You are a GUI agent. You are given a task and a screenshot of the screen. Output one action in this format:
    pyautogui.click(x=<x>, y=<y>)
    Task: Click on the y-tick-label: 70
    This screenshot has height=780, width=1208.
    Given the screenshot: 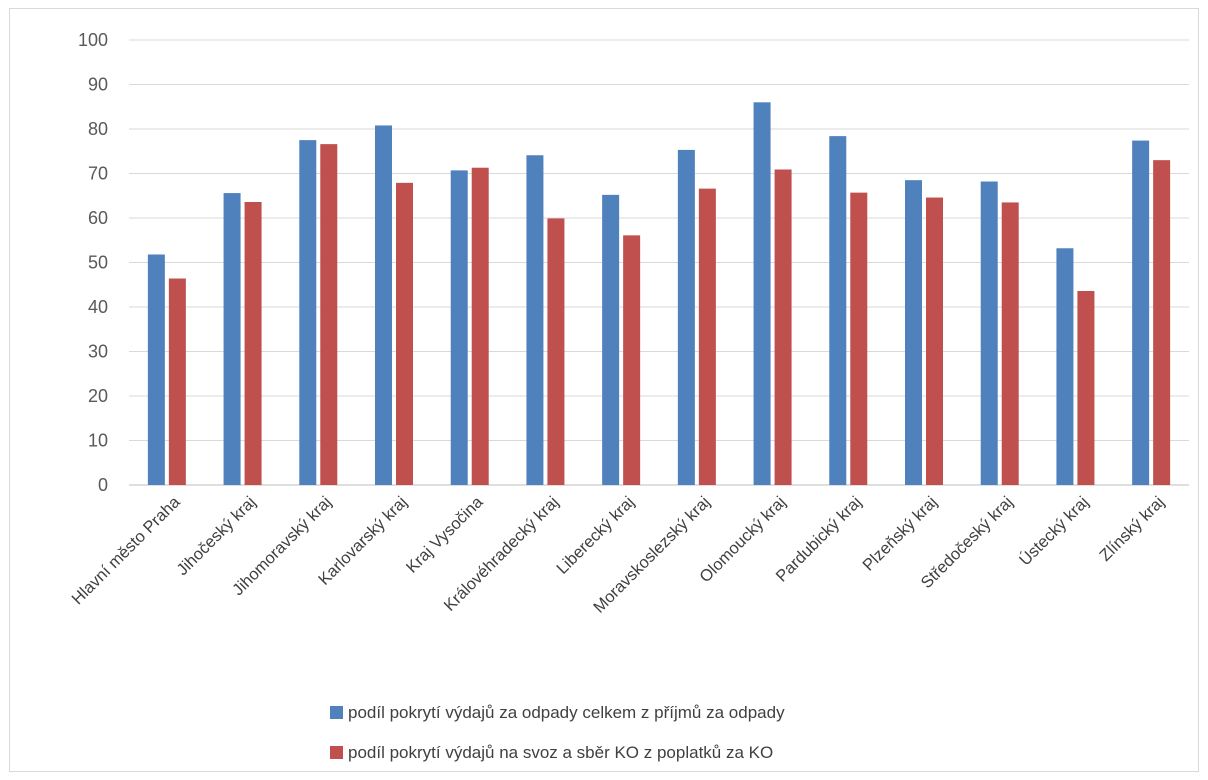 What is the action you would take?
    pyautogui.click(x=98, y=174)
    